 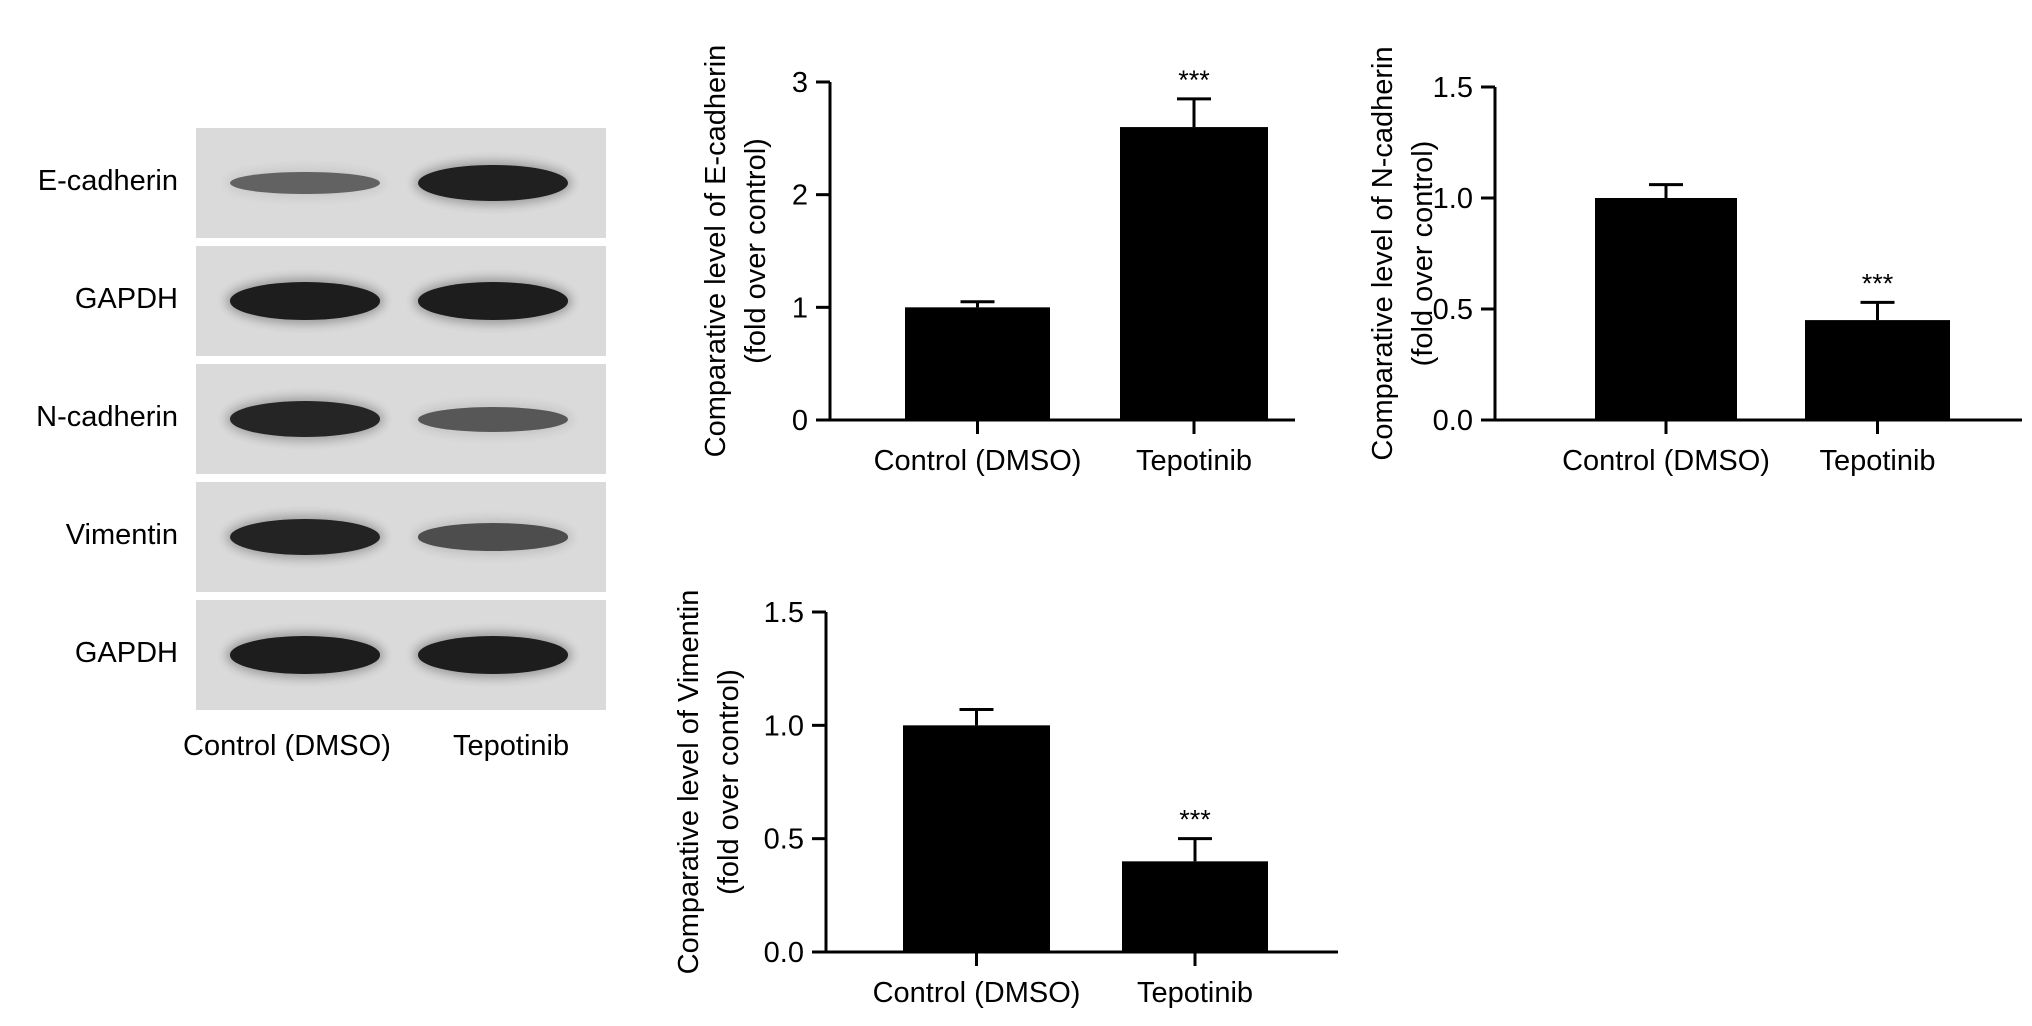 What do you see at coordinates (800, 421) in the screenshot?
I see `y-tick-label: 0` at bounding box center [800, 421].